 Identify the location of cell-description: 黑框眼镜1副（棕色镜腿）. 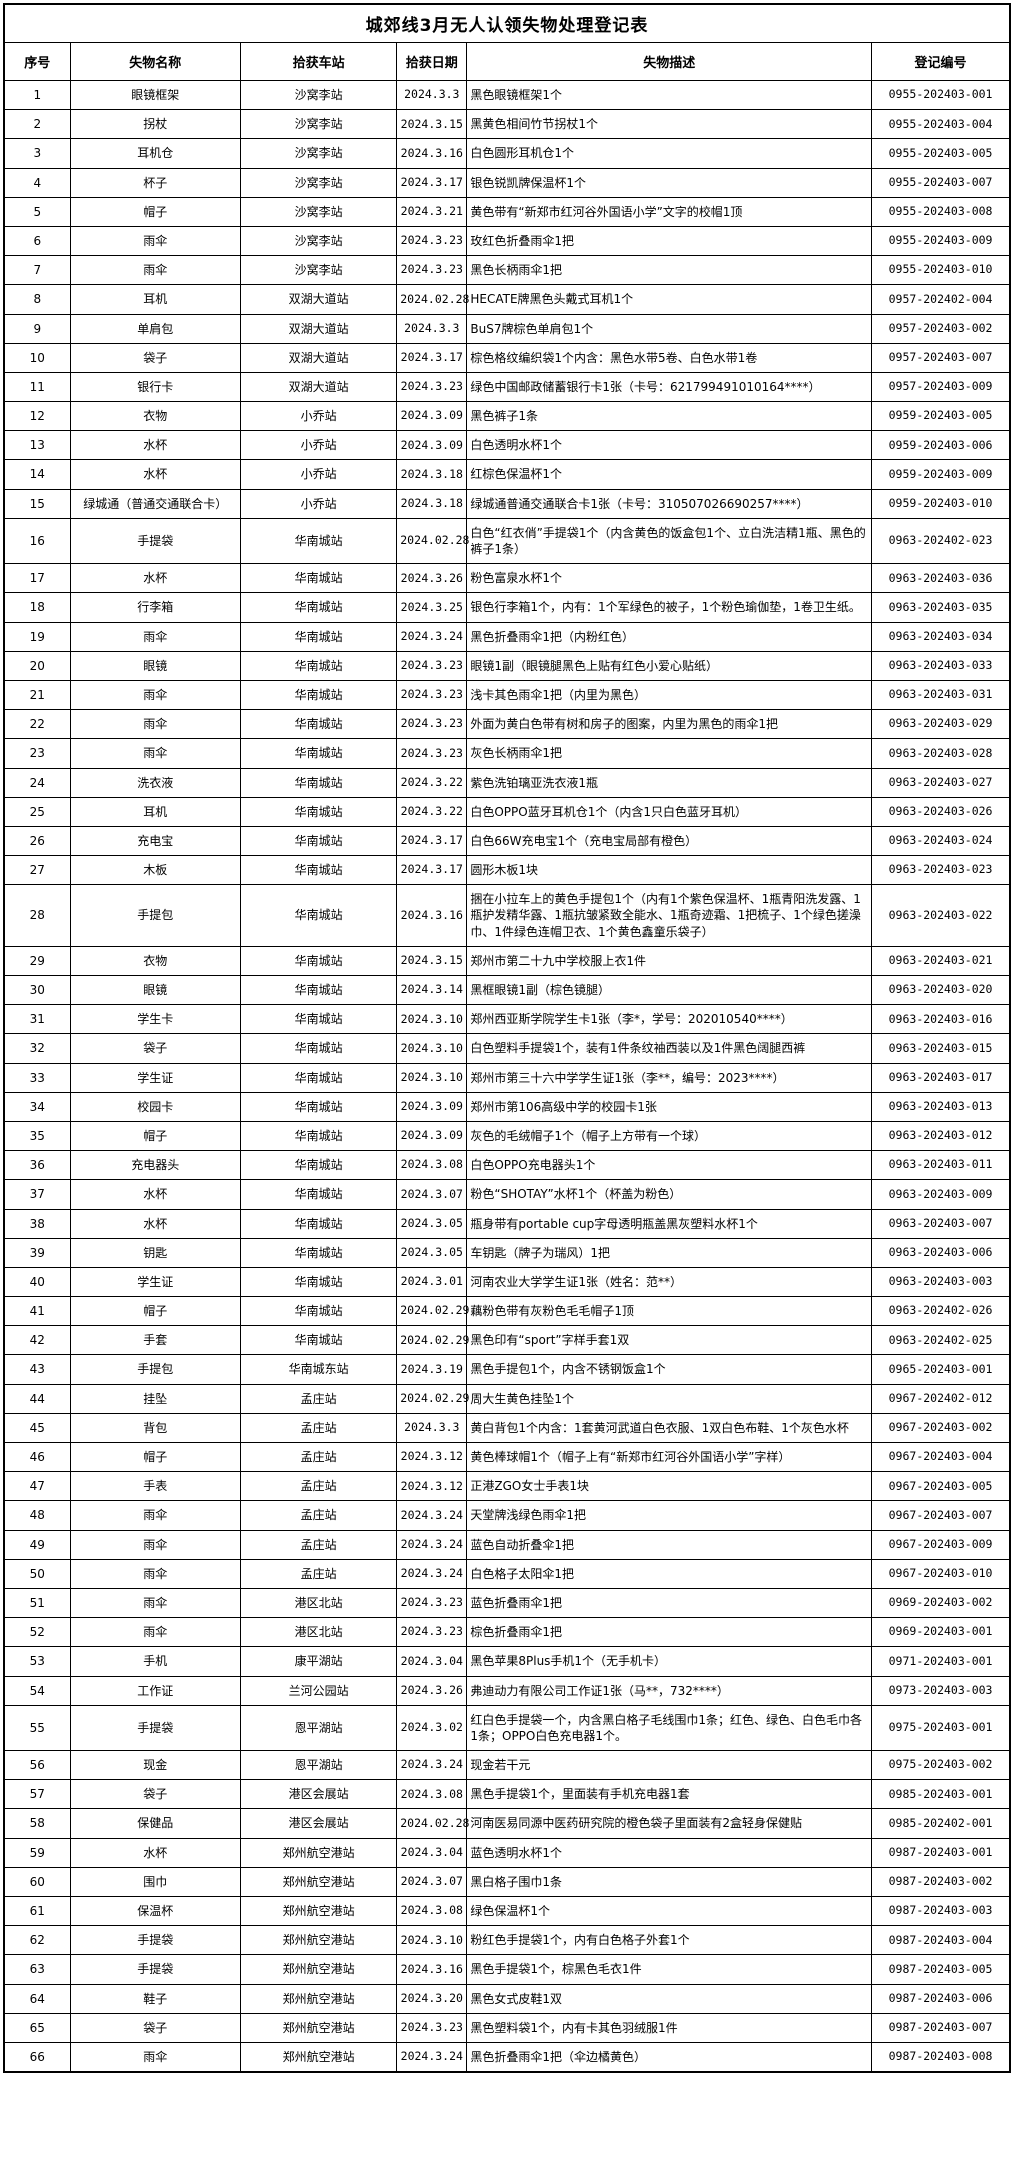
(669, 990).